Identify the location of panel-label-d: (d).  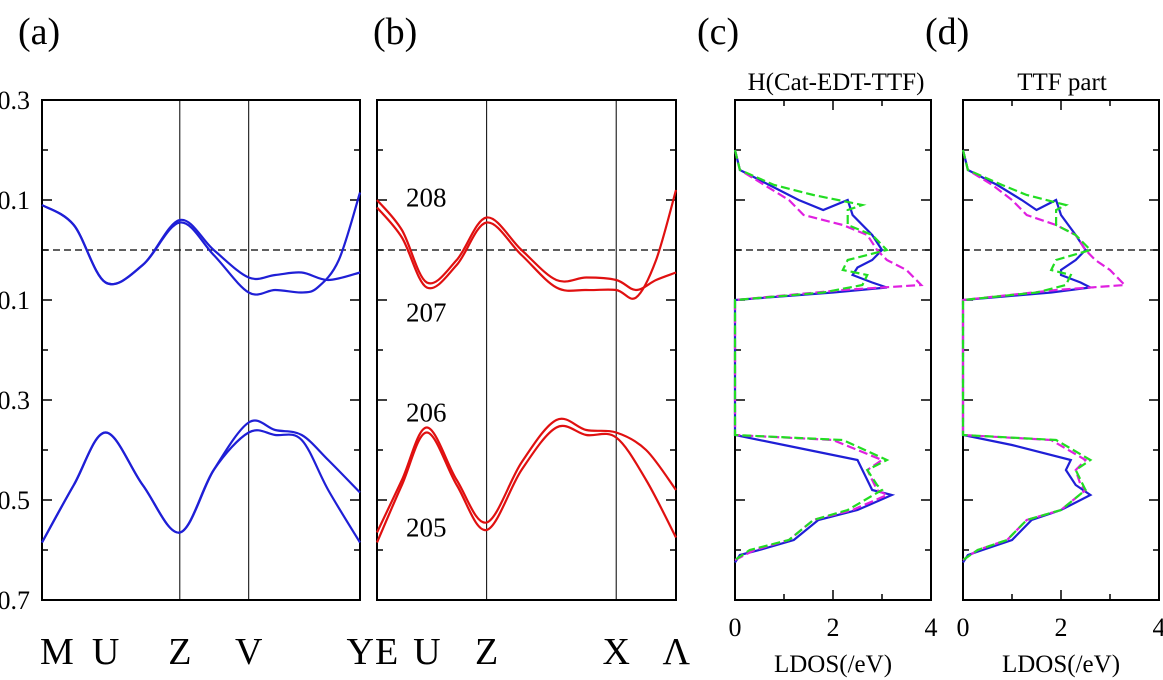
(947, 32).